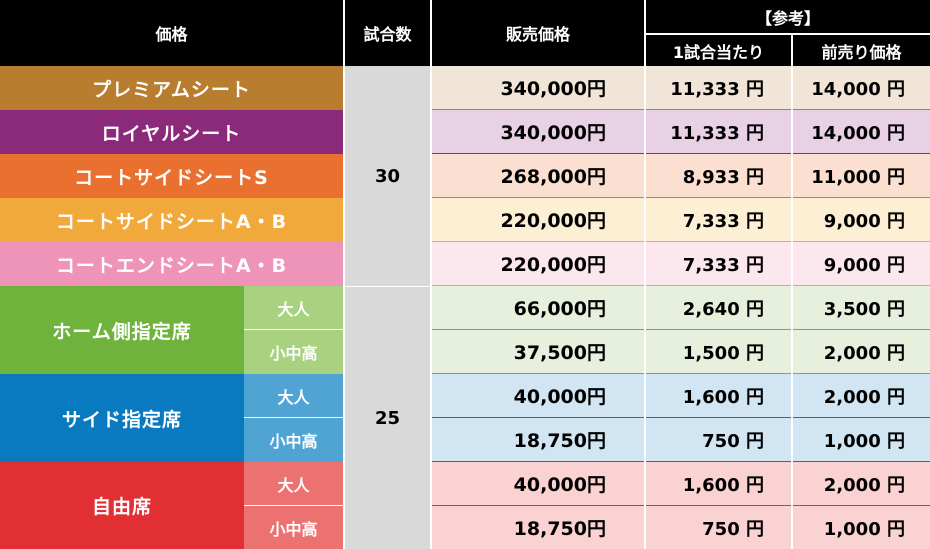 The image size is (930, 549). I want to click on sale-price-royal: 340,000円, so click(538, 132).